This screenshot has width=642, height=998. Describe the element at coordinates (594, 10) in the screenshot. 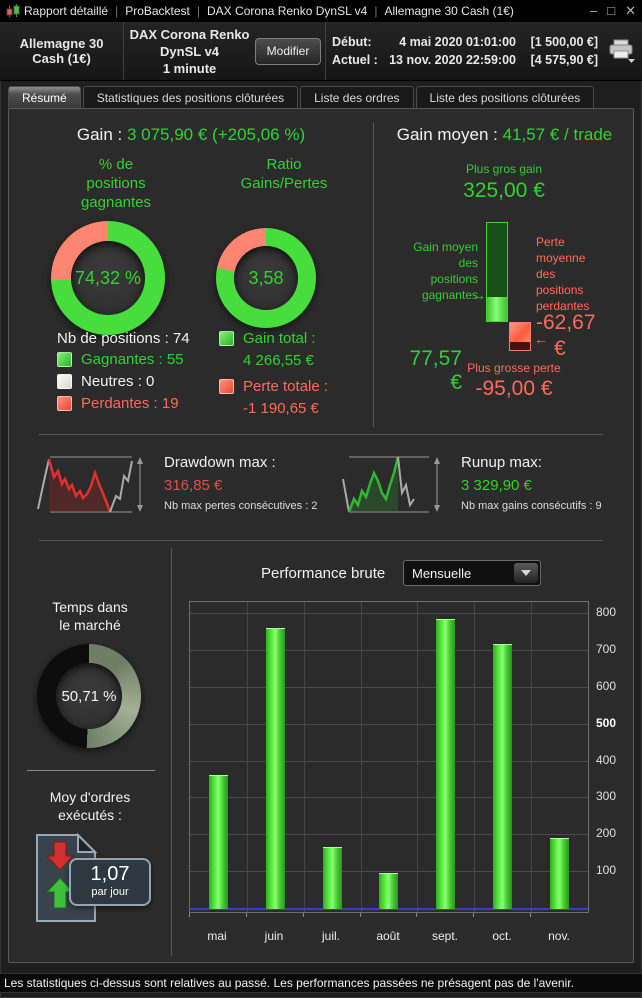

I see `minimize-button: –` at that location.